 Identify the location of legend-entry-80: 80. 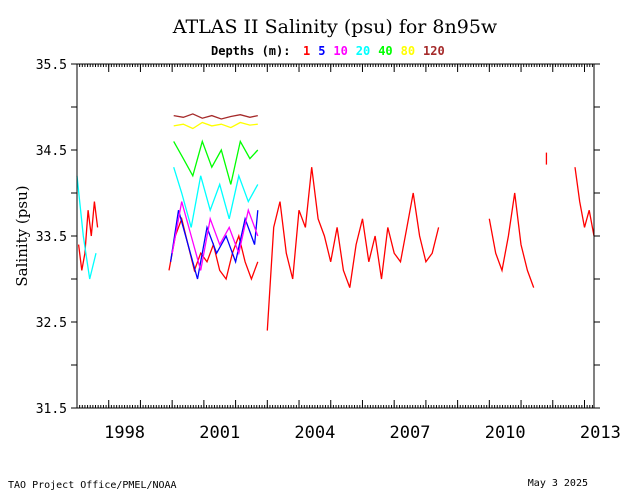
(408, 51).